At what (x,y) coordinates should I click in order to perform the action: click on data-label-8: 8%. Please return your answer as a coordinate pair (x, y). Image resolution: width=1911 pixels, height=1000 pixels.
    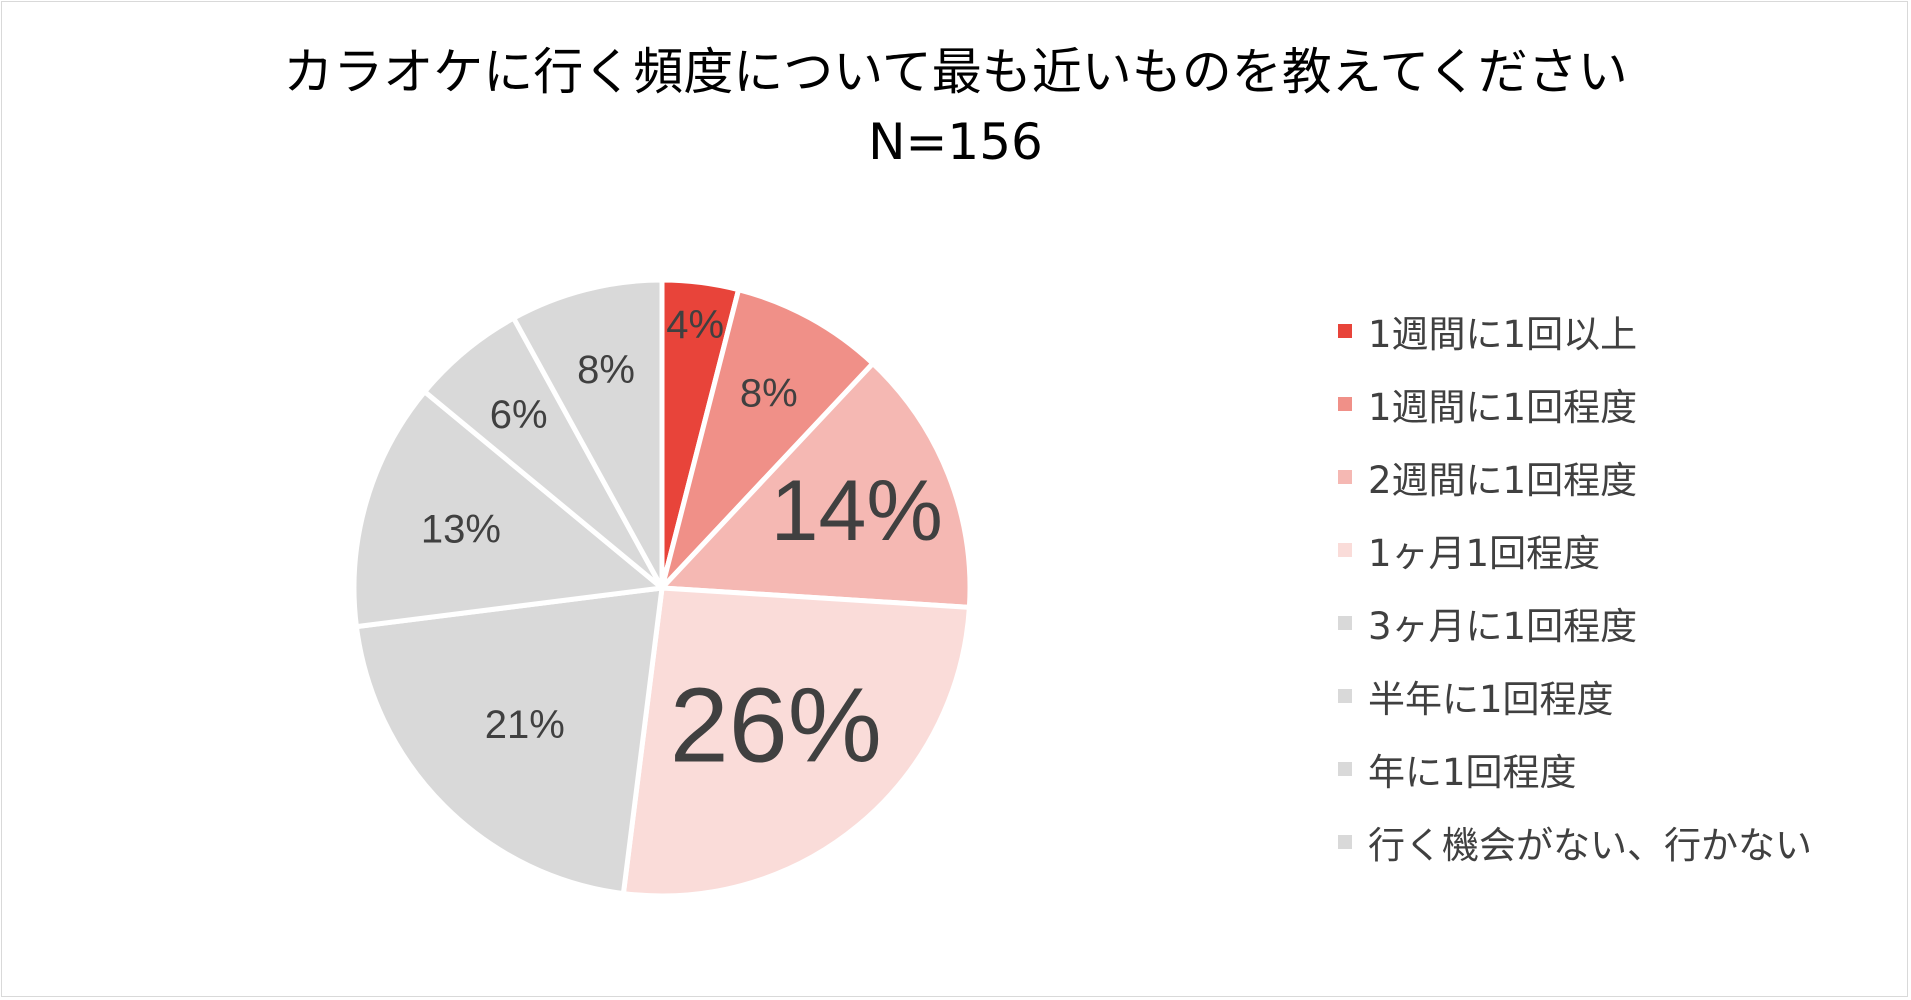
    Looking at the image, I should click on (606, 370).